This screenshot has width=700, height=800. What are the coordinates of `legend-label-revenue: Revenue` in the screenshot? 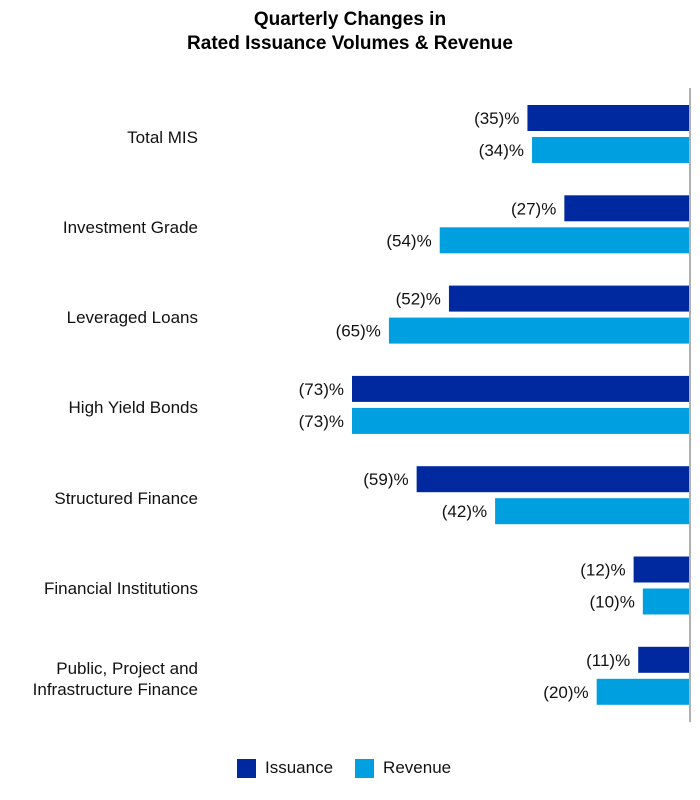 It's located at (417, 767).